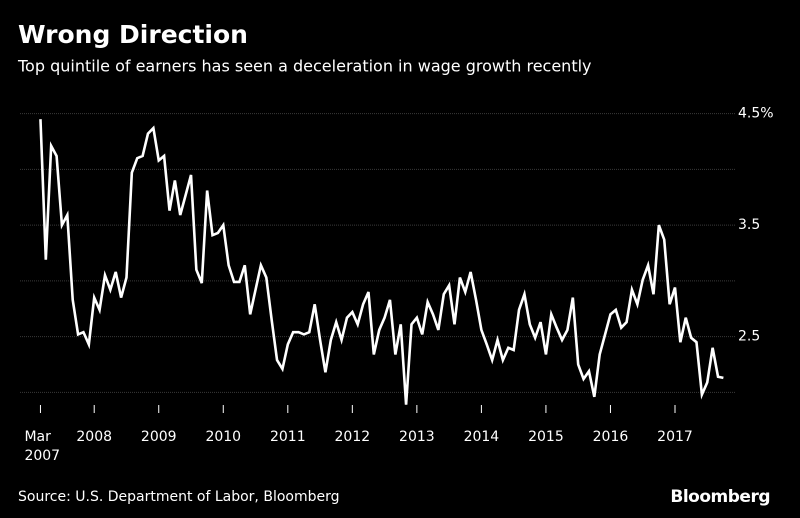 This screenshot has height=518, width=800. What do you see at coordinates (749, 225) in the screenshot?
I see `y-tick-label: 3.5` at bounding box center [749, 225].